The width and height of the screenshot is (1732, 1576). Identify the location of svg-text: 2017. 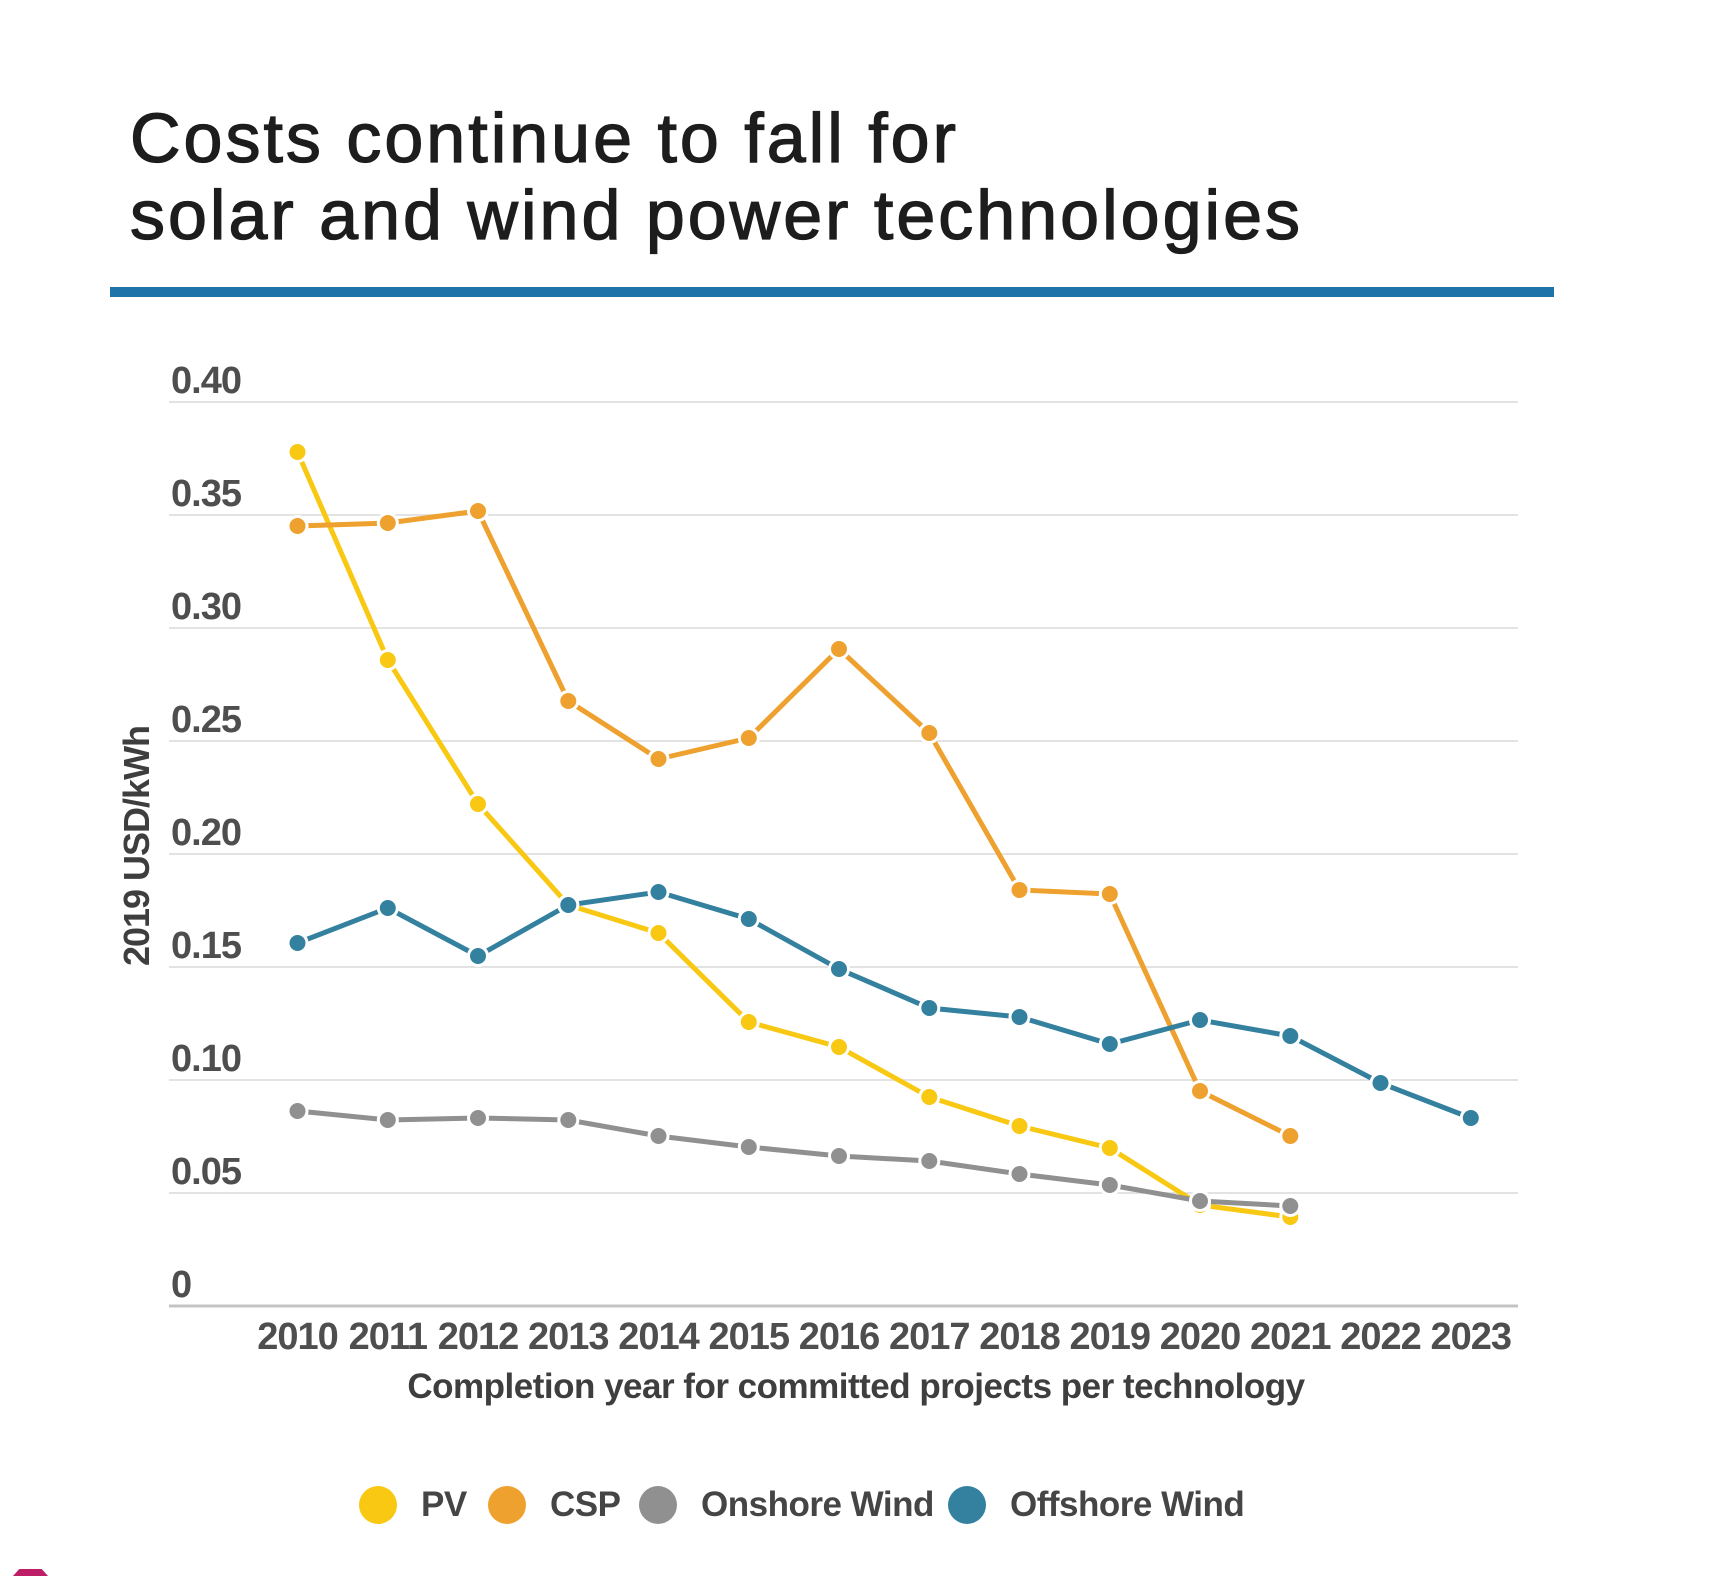
(929, 1337).